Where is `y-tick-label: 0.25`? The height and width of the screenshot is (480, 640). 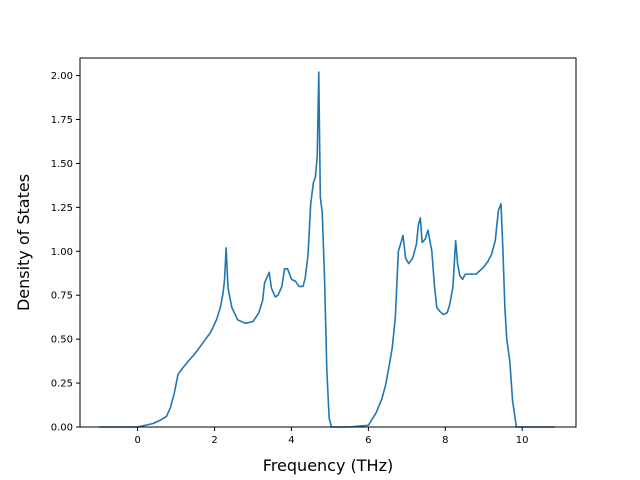 y-tick-label: 0.25 is located at coordinates (62, 384).